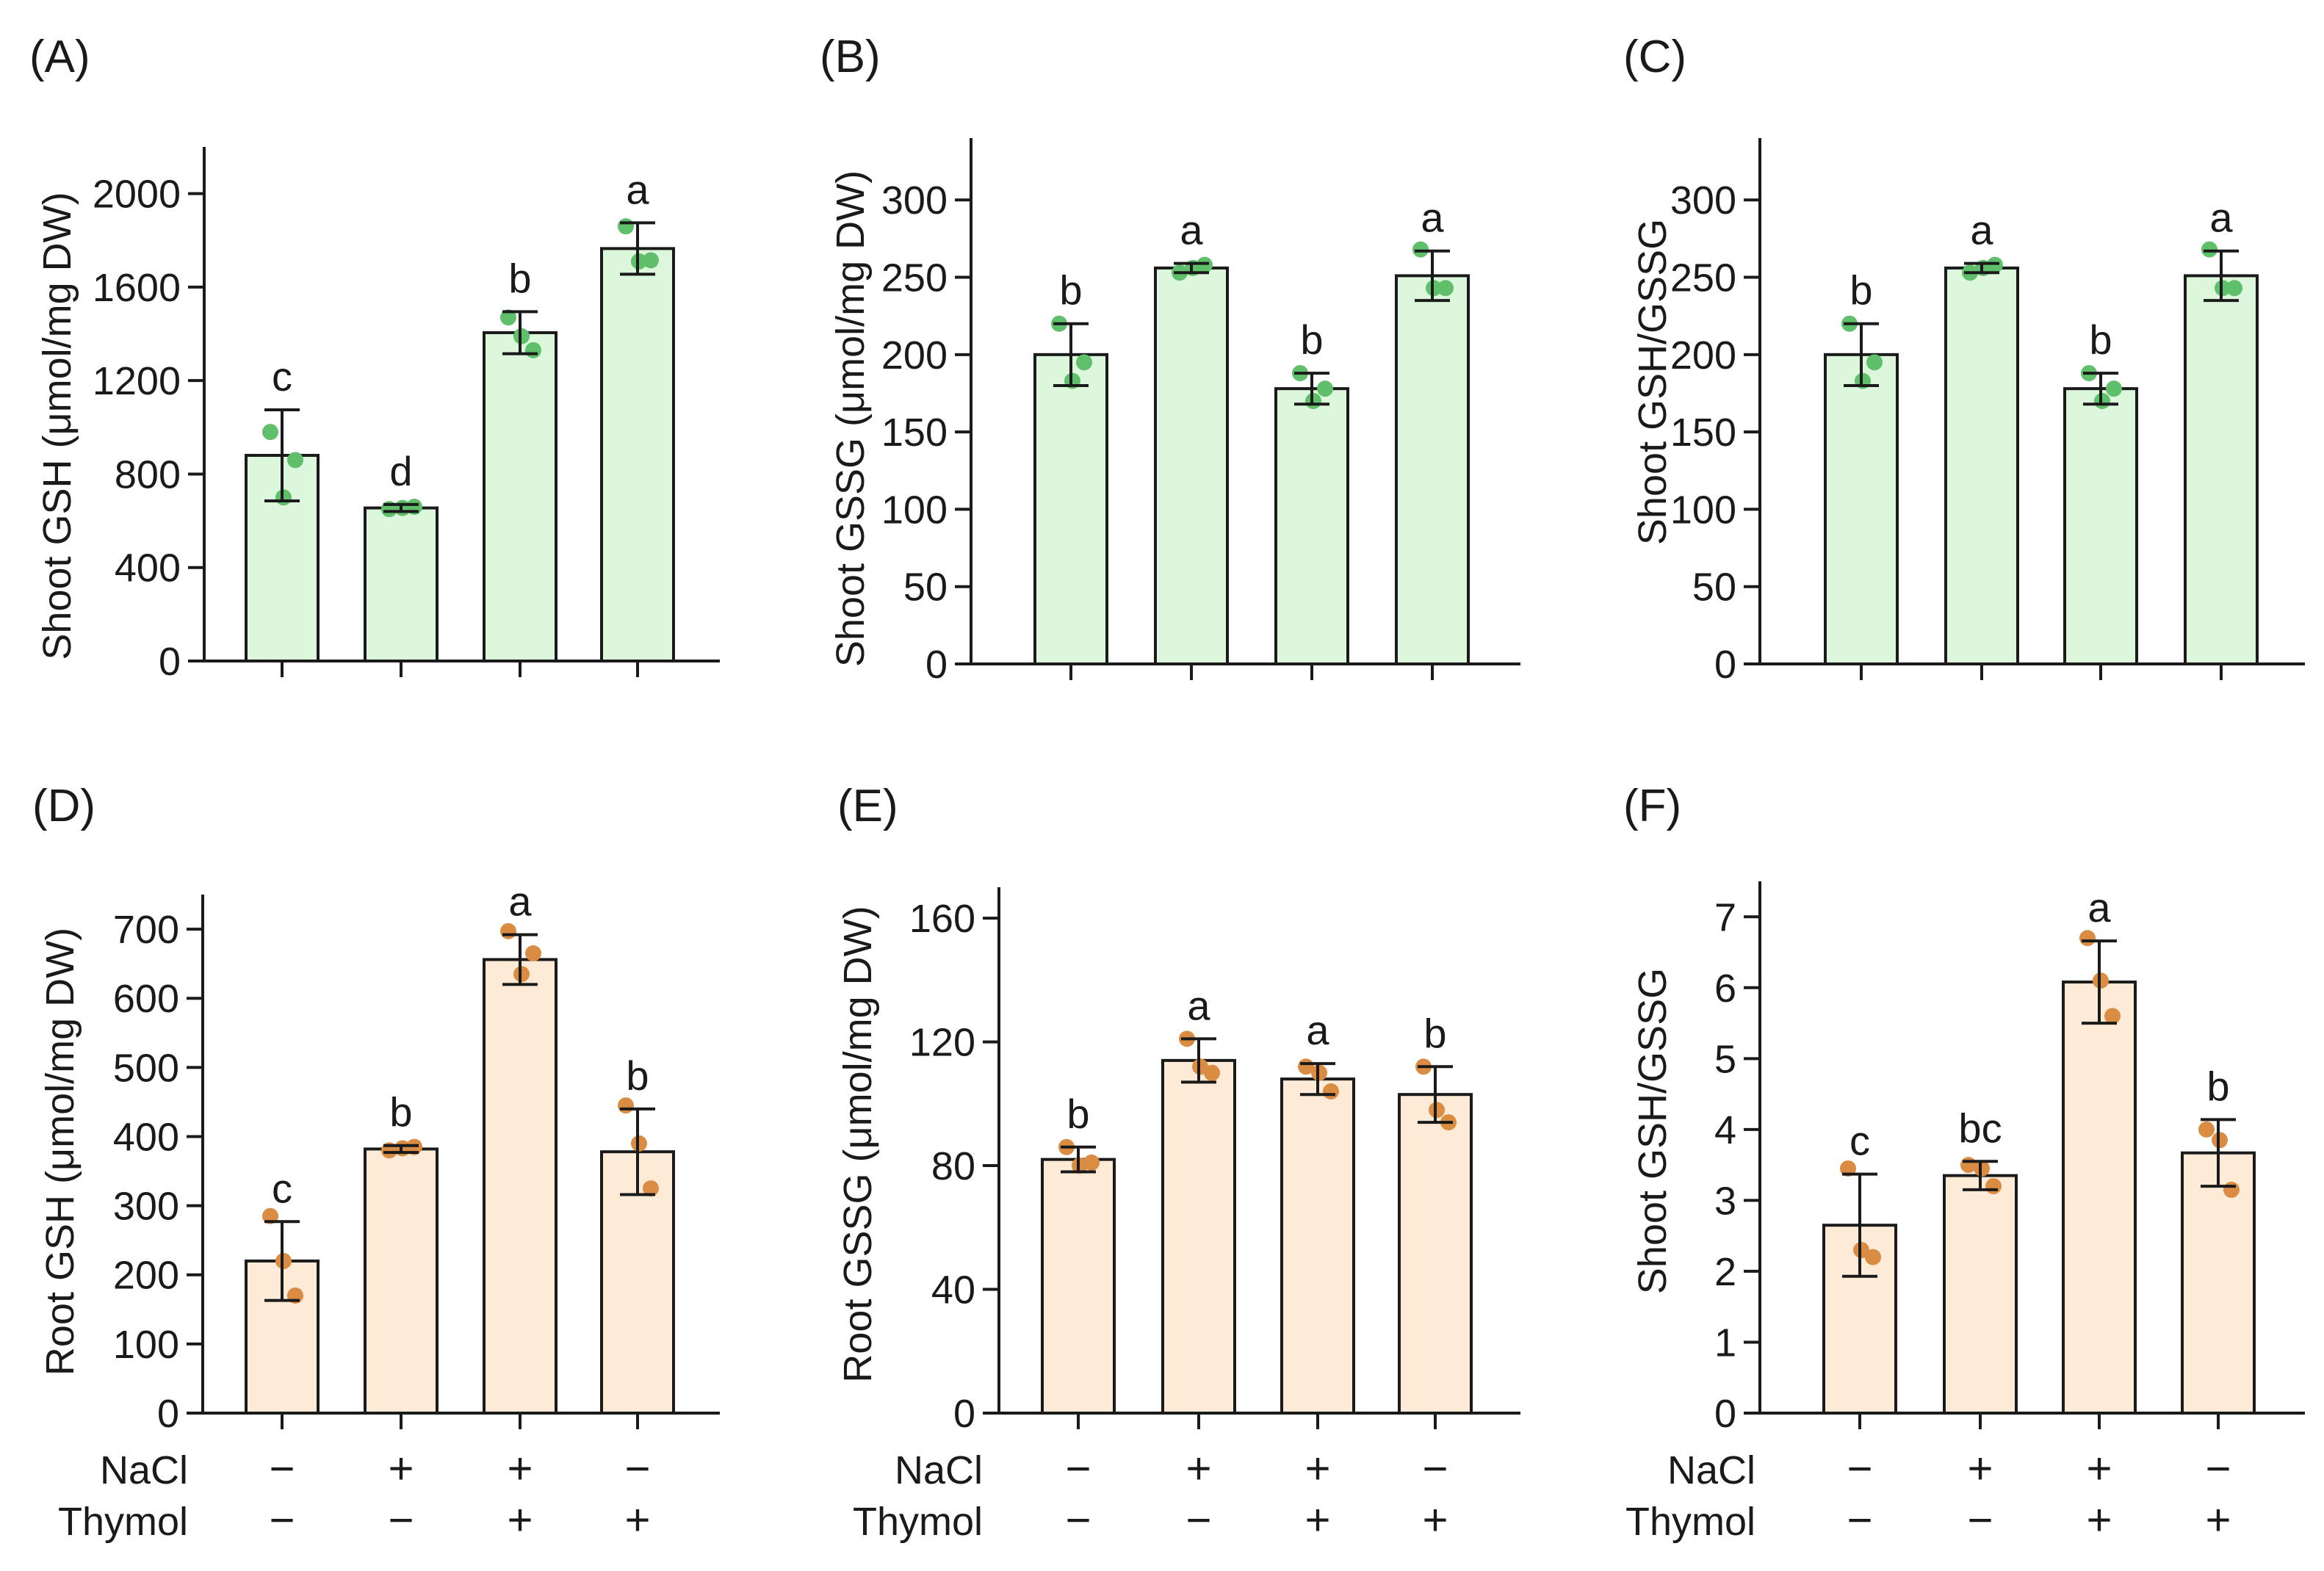 The width and height of the screenshot is (2324, 1571). What do you see at coordinates (60, 1152) in the screenshot?
I see `y-axis-title-d: Root GSH (μmol/mg DW)` at bounding box center [60, 1152].